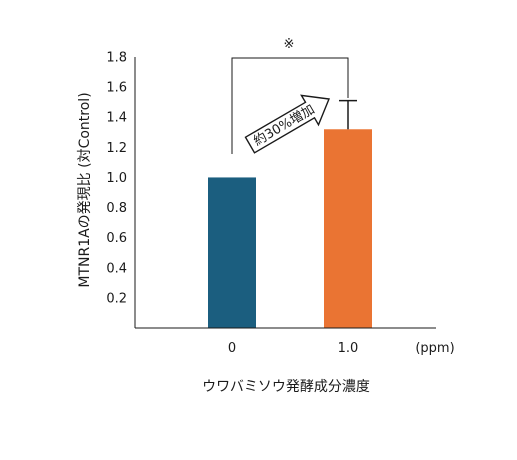  I want to click on x-axis-ticks: 0 1.0, so click(293, 348).